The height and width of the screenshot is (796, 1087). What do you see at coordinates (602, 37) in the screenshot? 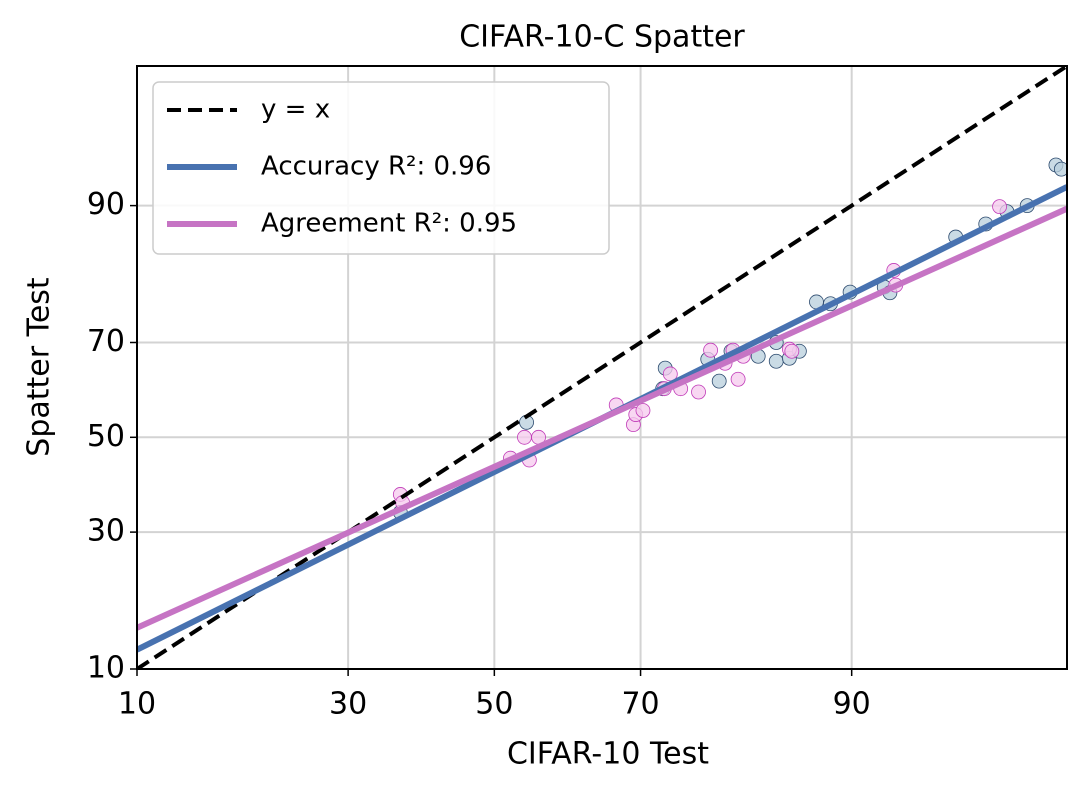
I see `chart-title: CIFAR-10-C Spatter` at bounding box center [602, 37].